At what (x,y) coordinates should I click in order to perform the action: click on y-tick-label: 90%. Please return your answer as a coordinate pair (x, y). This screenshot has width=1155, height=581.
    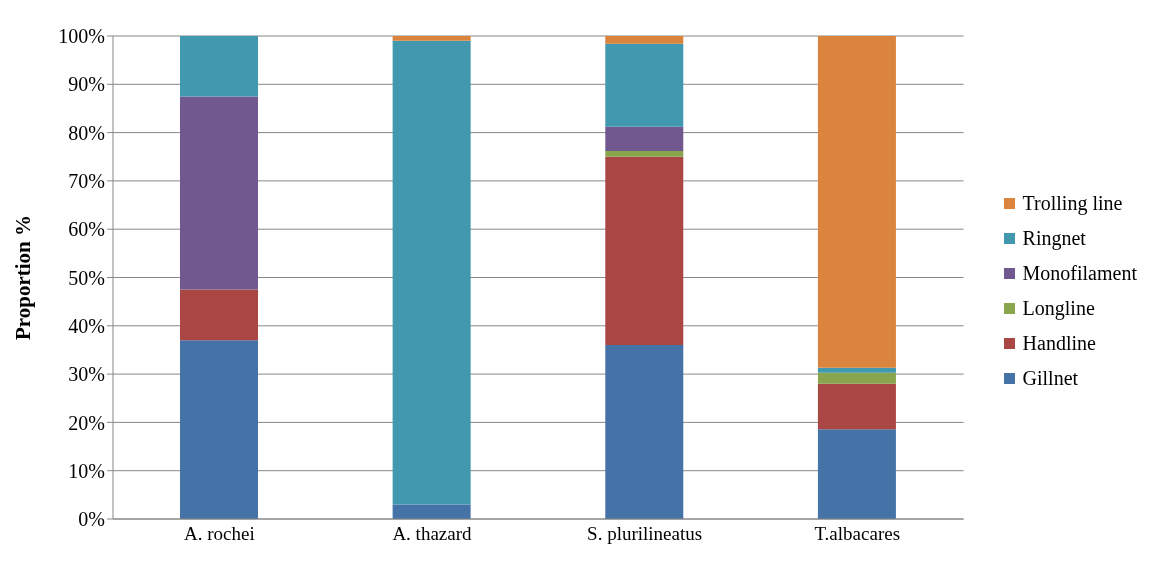
    Looking at the image, I should click on (86, 84).